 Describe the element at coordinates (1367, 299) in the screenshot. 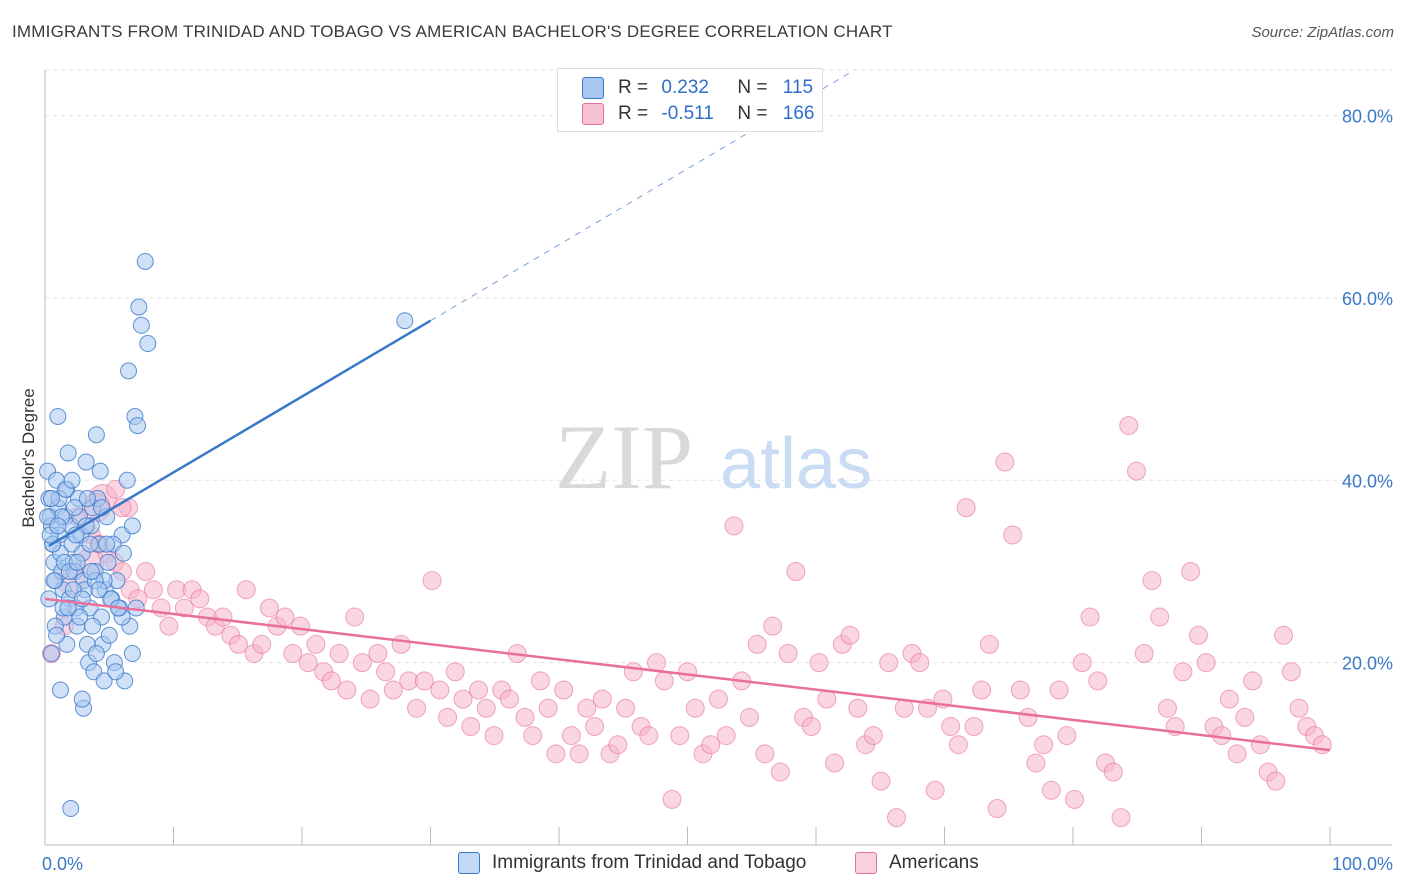

I see `y-tick-label: 60.0%` at that location.